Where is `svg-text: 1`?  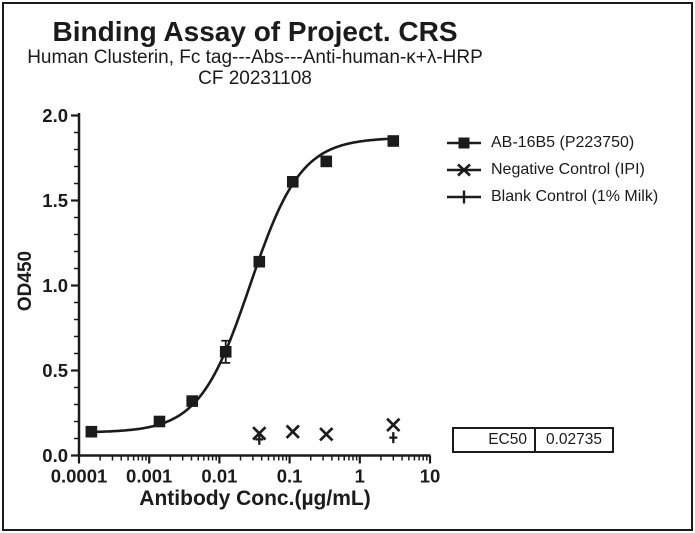 svg-text: 1 is located at coordinates (360, 476).